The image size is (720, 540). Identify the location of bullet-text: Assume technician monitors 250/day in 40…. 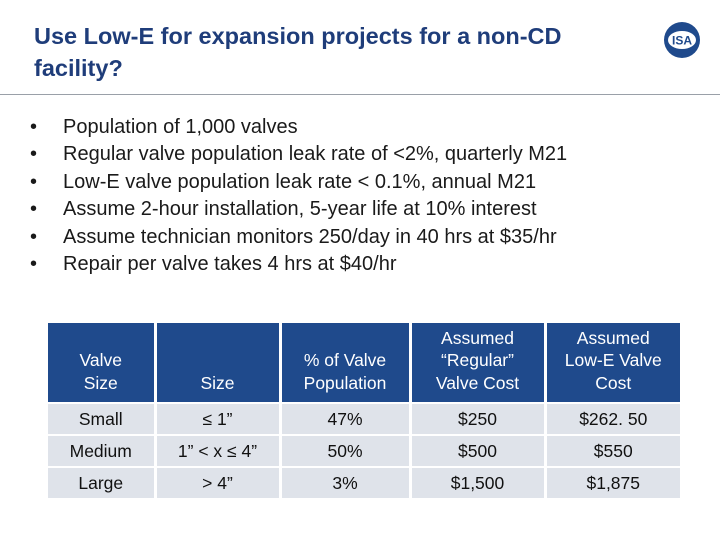
(310, 236).